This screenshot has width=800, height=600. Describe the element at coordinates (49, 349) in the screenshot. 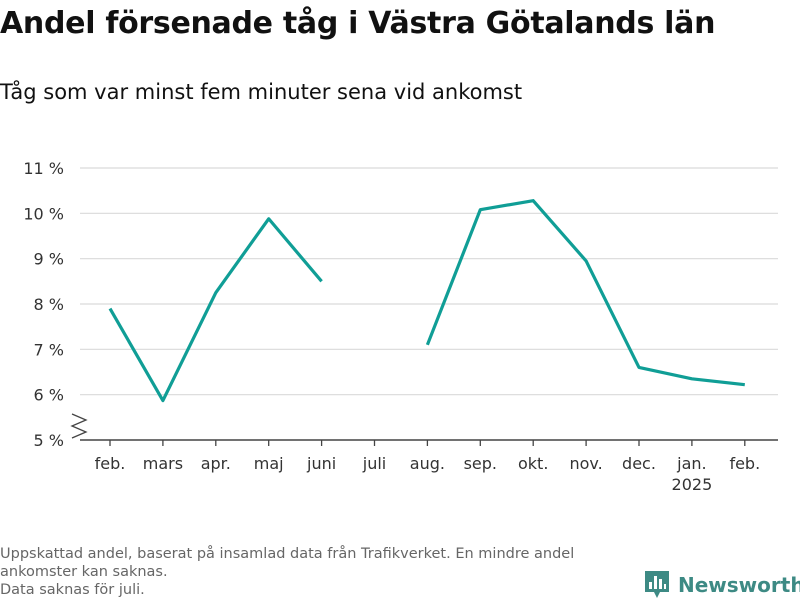

I see `y-tick-label: 7 %` at that location.